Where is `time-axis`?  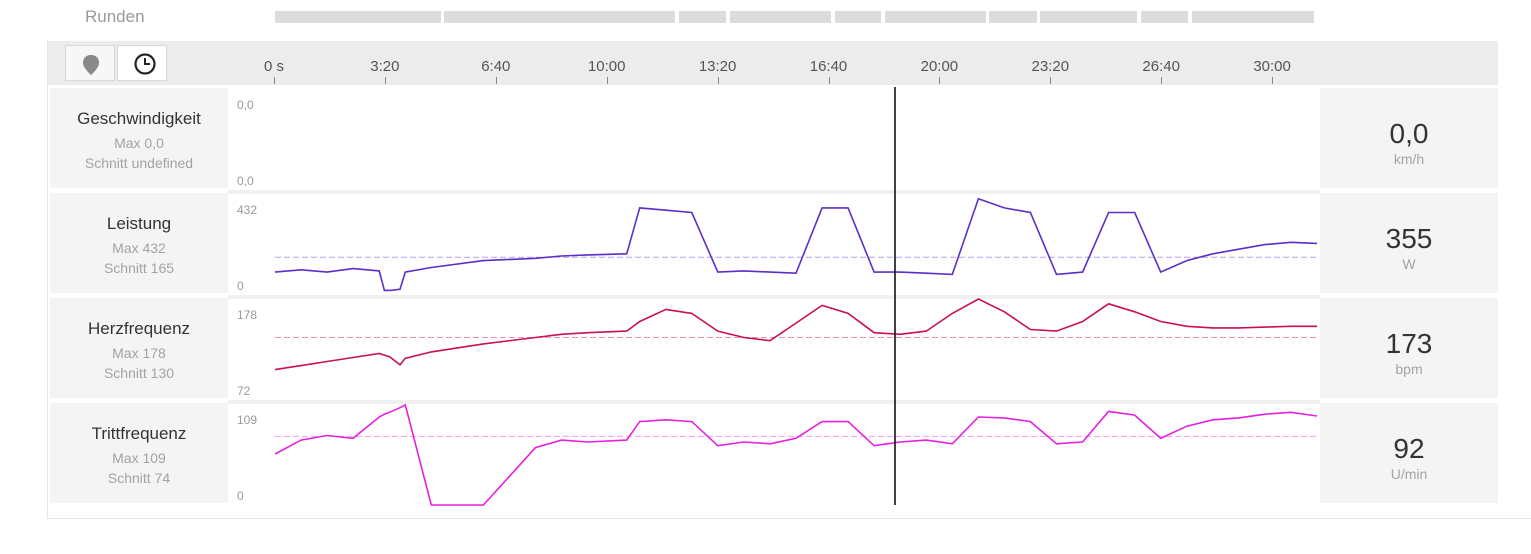
time-axis is located at coordinates (773, 63).